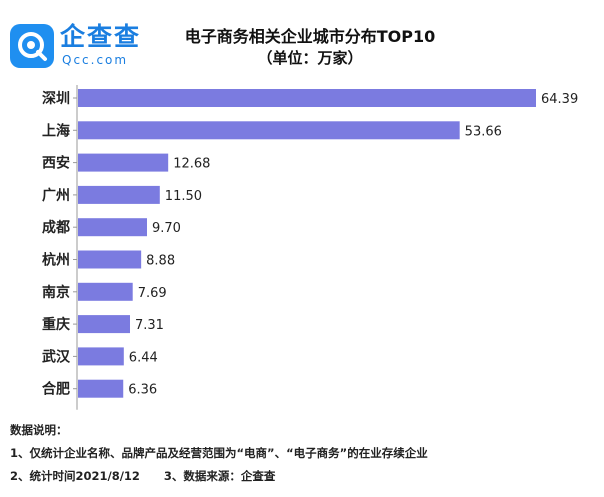 This screenshot has height=497, width=604. What do you see at coordinates (56, 324) in the screenshot?
I see `category-label: 重庆` at bounding box center [56, 324].